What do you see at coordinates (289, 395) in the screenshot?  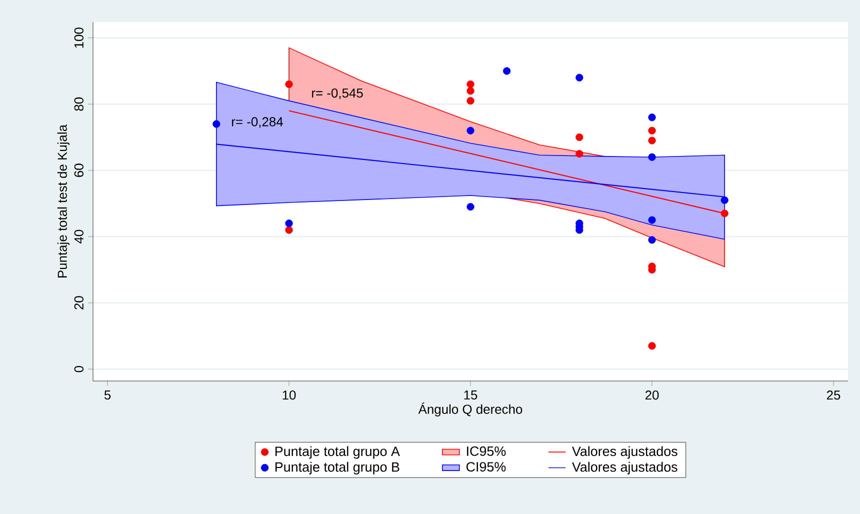 I see `x-tick-label: 10` at bounding box center [289, 395].